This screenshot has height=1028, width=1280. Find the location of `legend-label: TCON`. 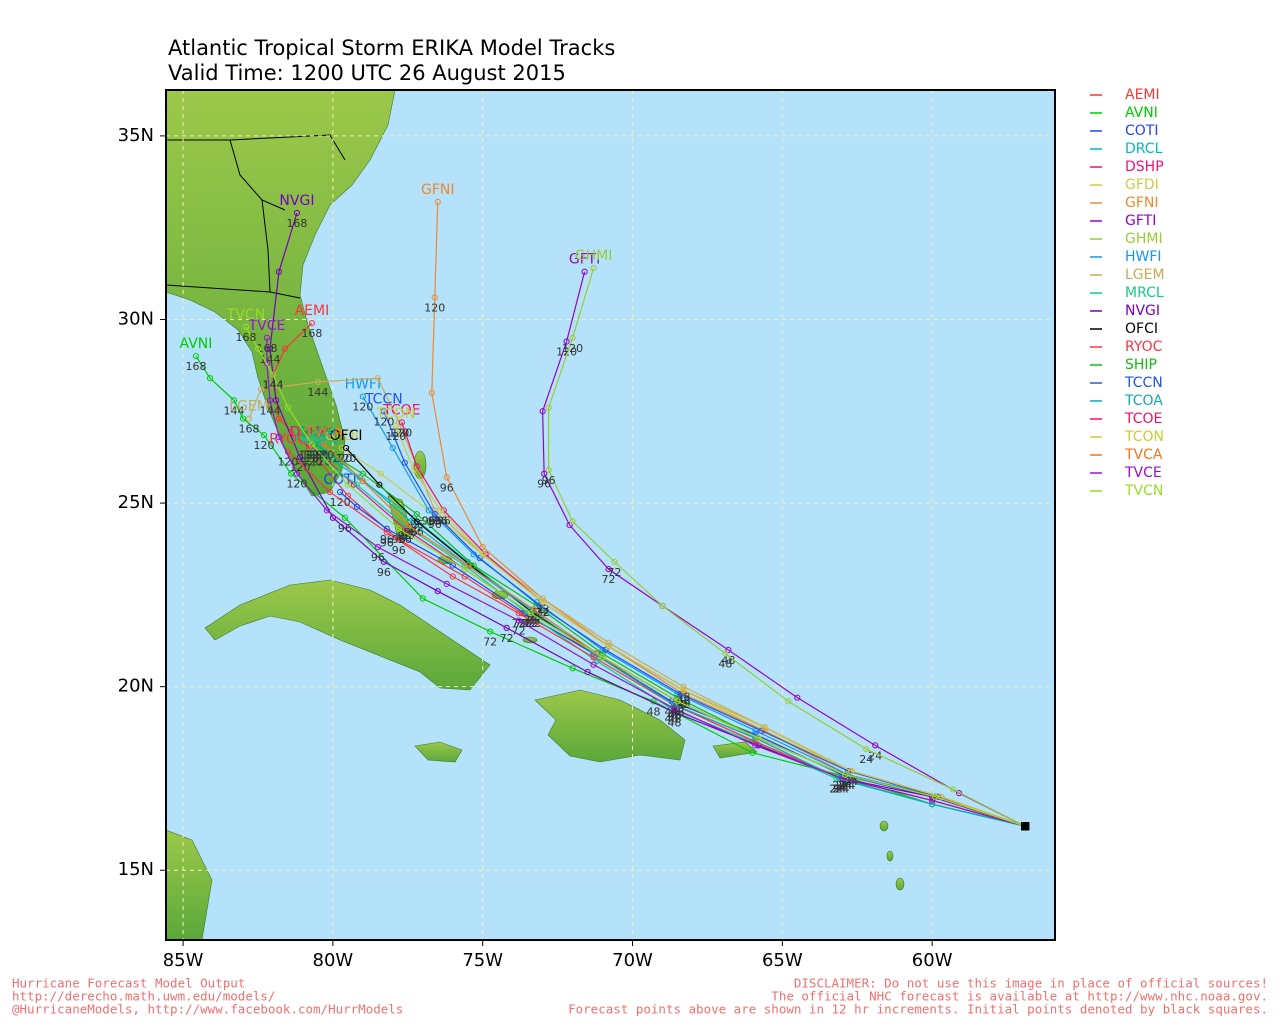

legend-label: TCON is located at coordinates (1144, 437).